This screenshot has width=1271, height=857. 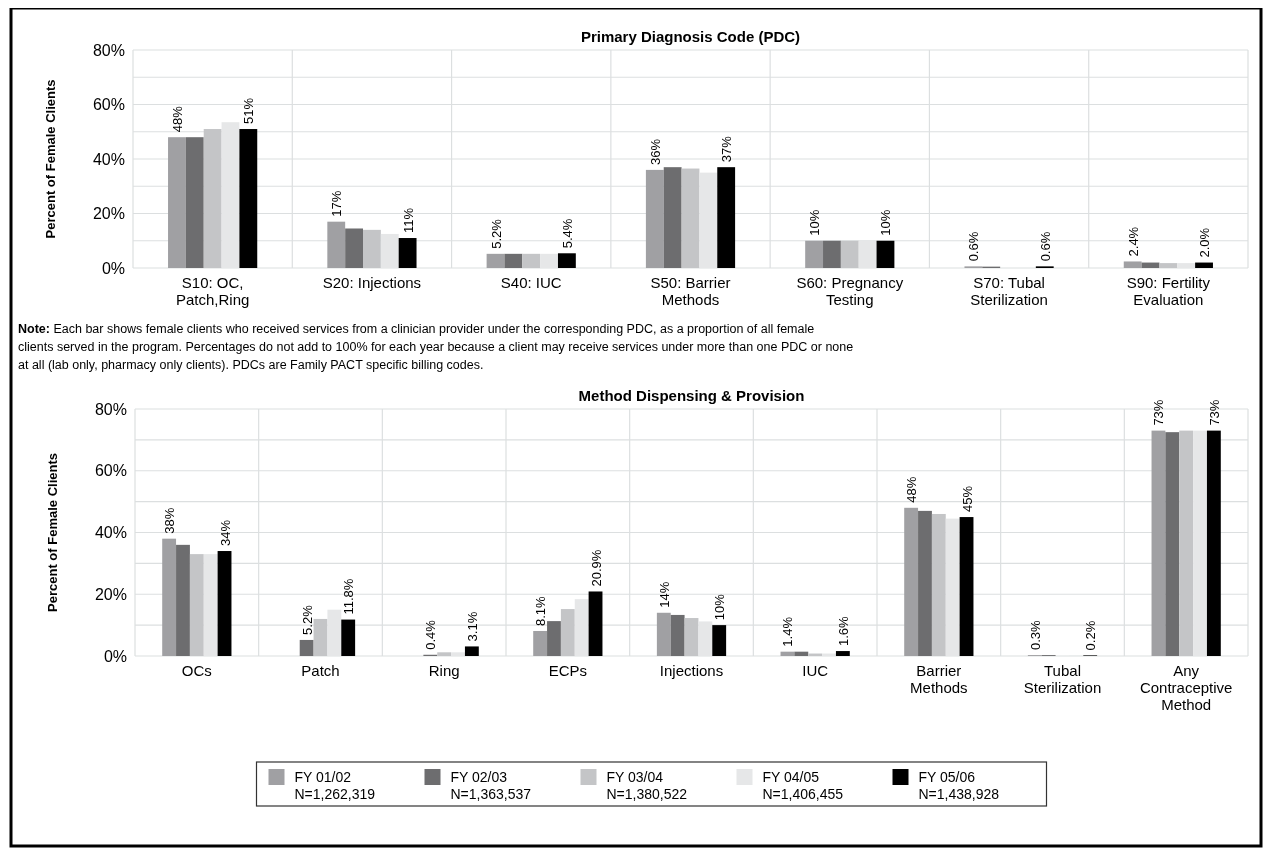 What do you see at coordinates (170, 520) in the screenshot?
I see `data-label: 38%` at bounding box center [170, 520].